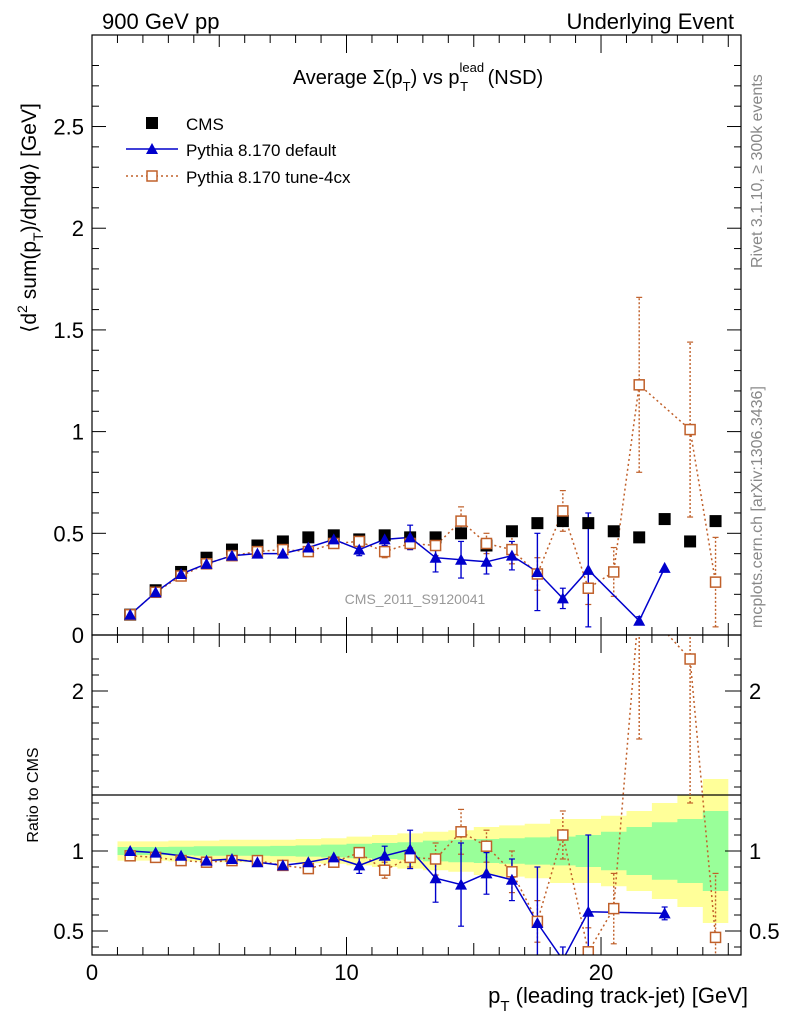  I want to click on ratio-y-tick-label-right: 0.5, so click(764, 931).